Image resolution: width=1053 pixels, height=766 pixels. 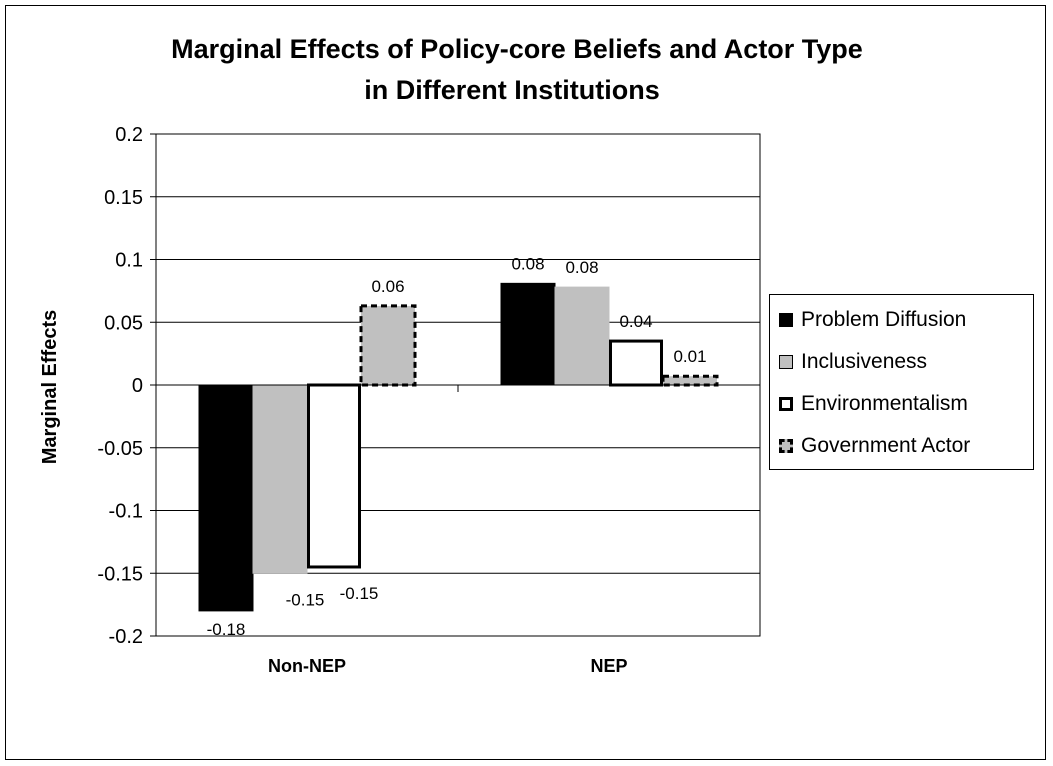 I want to click on legend-label: Environmentalism, so click(x=884, y=403).